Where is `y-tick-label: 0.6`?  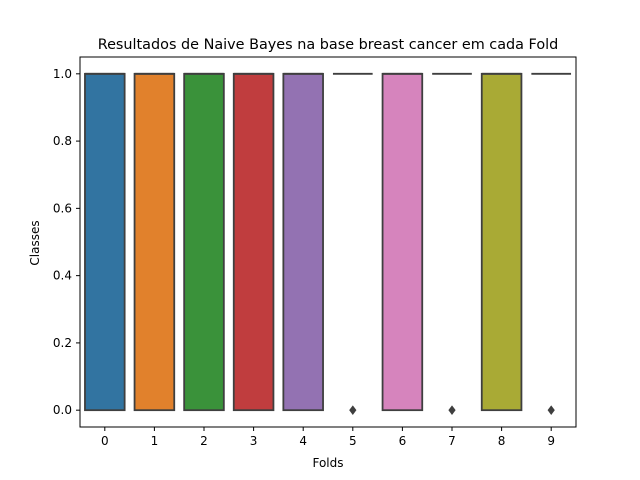
y-tick-label: 0.6 is located at coordinates (62, 208).